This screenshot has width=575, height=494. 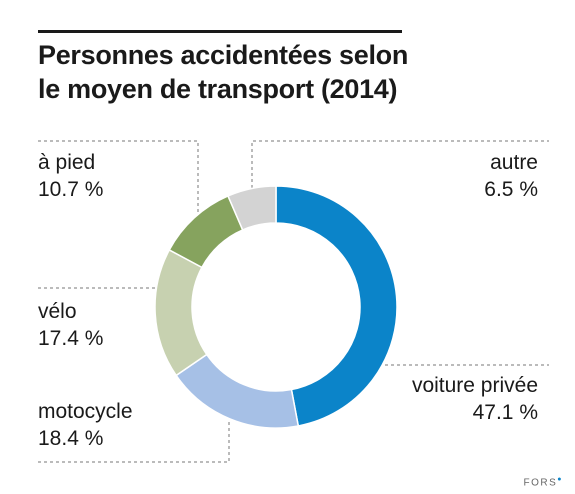 I want to click on label-a-pied-value: 10.7 %, so click(x=71, y=189).